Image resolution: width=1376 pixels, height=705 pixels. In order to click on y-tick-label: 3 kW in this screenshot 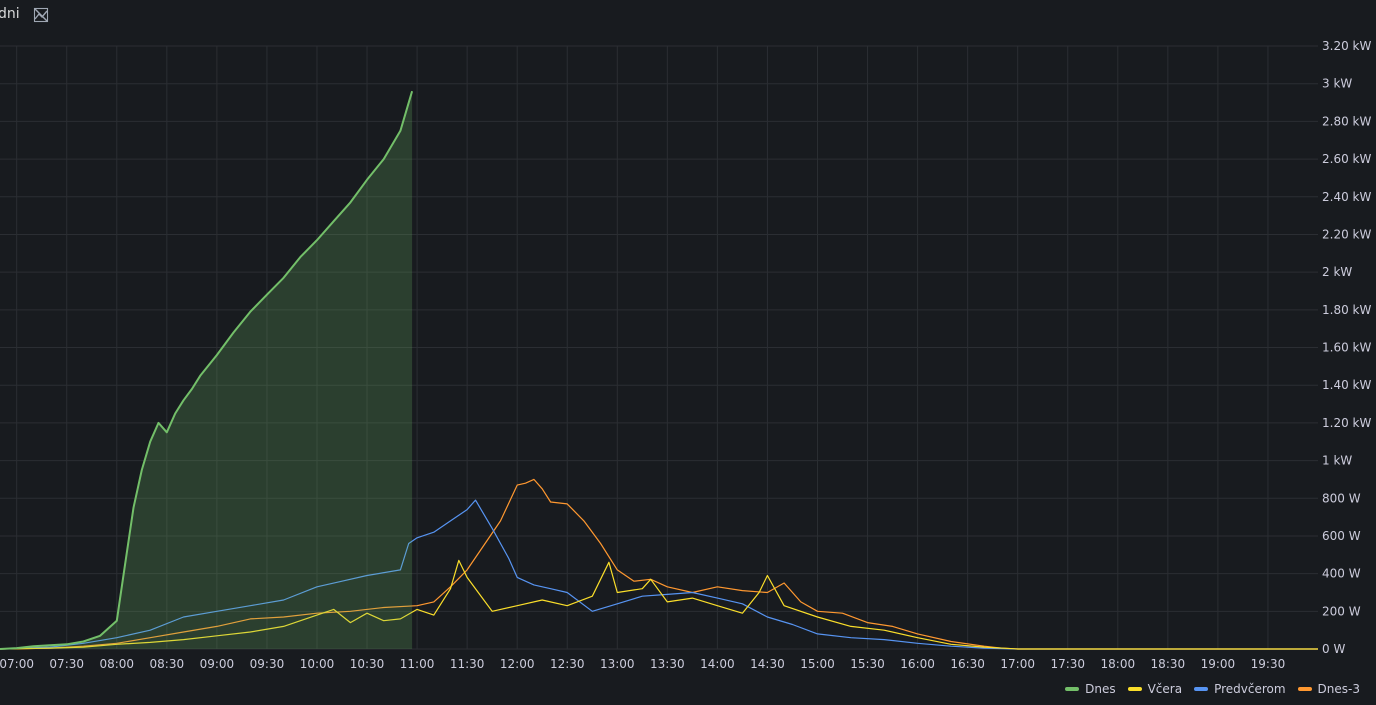, I will do `click(1337, 84)`.